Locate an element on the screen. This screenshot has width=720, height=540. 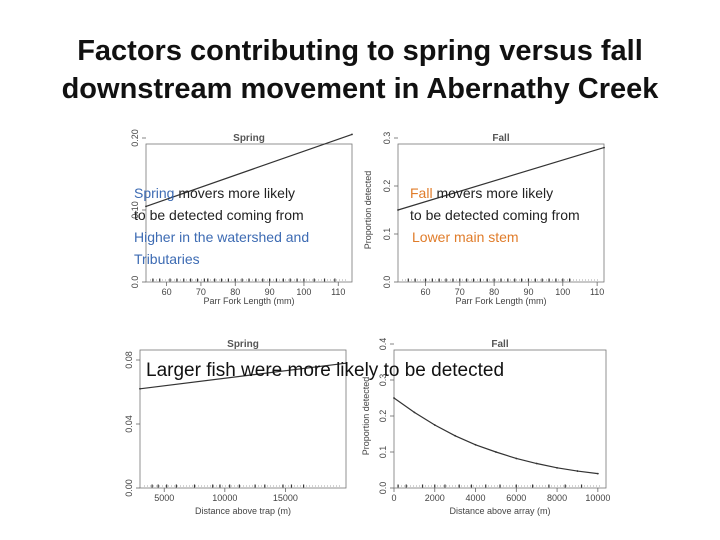
fall-length-ytick-label-2: 0.2 is located at coordinates (387, 186).